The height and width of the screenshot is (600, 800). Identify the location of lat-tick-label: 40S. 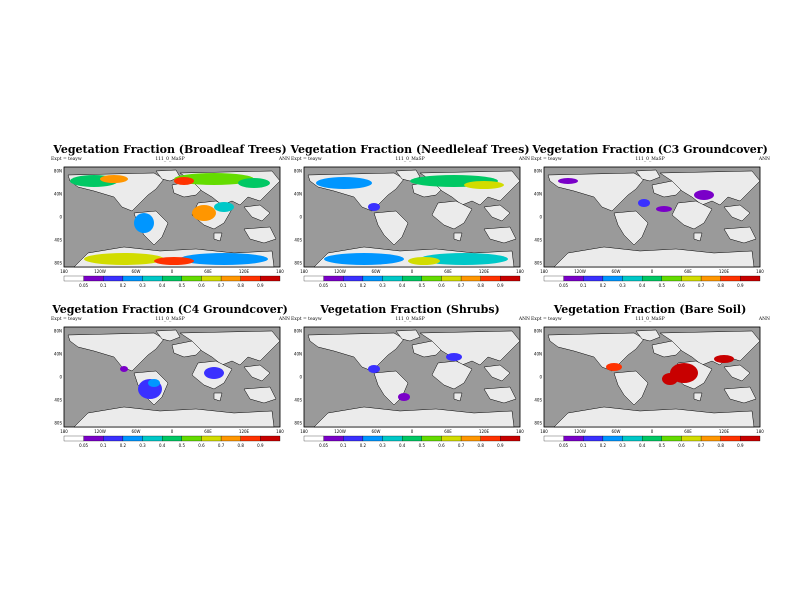
(538, 240).